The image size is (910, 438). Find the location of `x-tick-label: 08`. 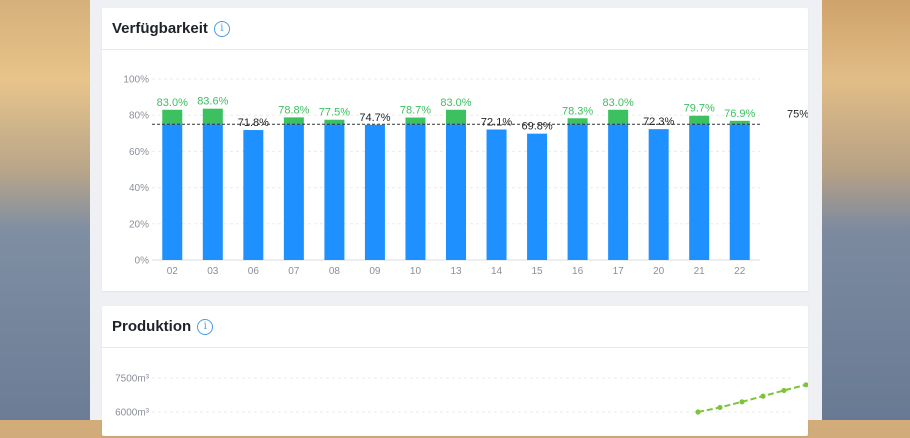

x-tick-label: 08 is located at coordinates (335, 271).